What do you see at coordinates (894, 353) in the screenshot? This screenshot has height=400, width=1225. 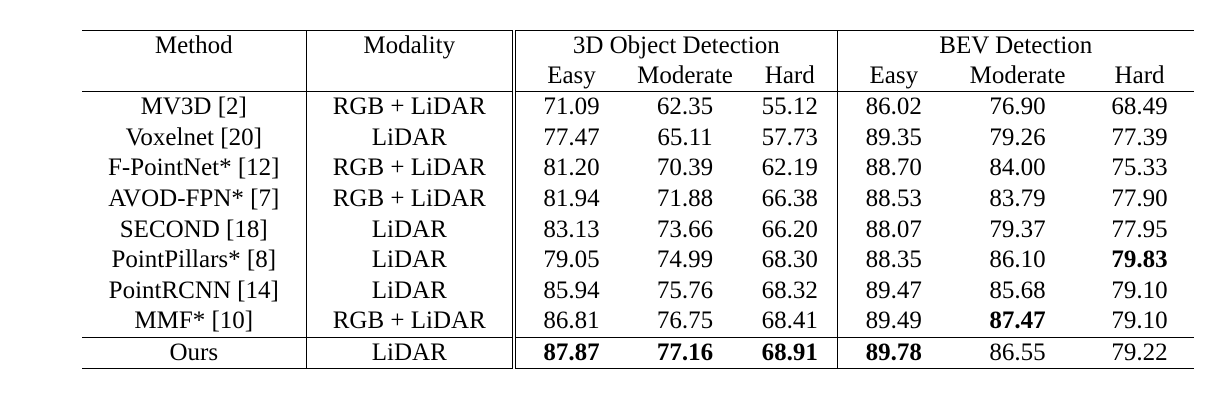 I see `bev-easy-cell: 89.78` at bounding box center [894, 353].